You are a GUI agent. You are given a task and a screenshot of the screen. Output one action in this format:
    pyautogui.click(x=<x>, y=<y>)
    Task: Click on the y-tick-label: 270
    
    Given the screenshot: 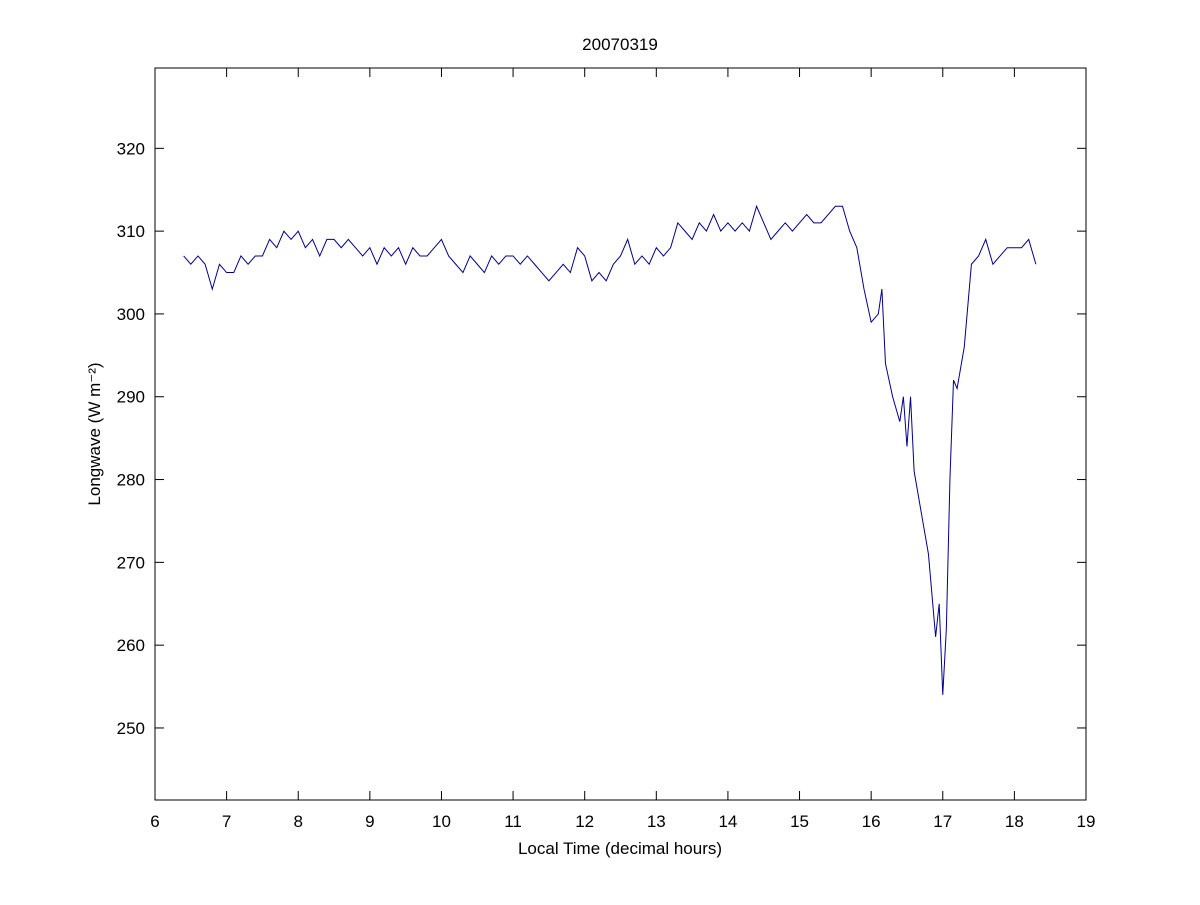 What is the action you would take?
    pyautogui.click(x=131, y=562)
    